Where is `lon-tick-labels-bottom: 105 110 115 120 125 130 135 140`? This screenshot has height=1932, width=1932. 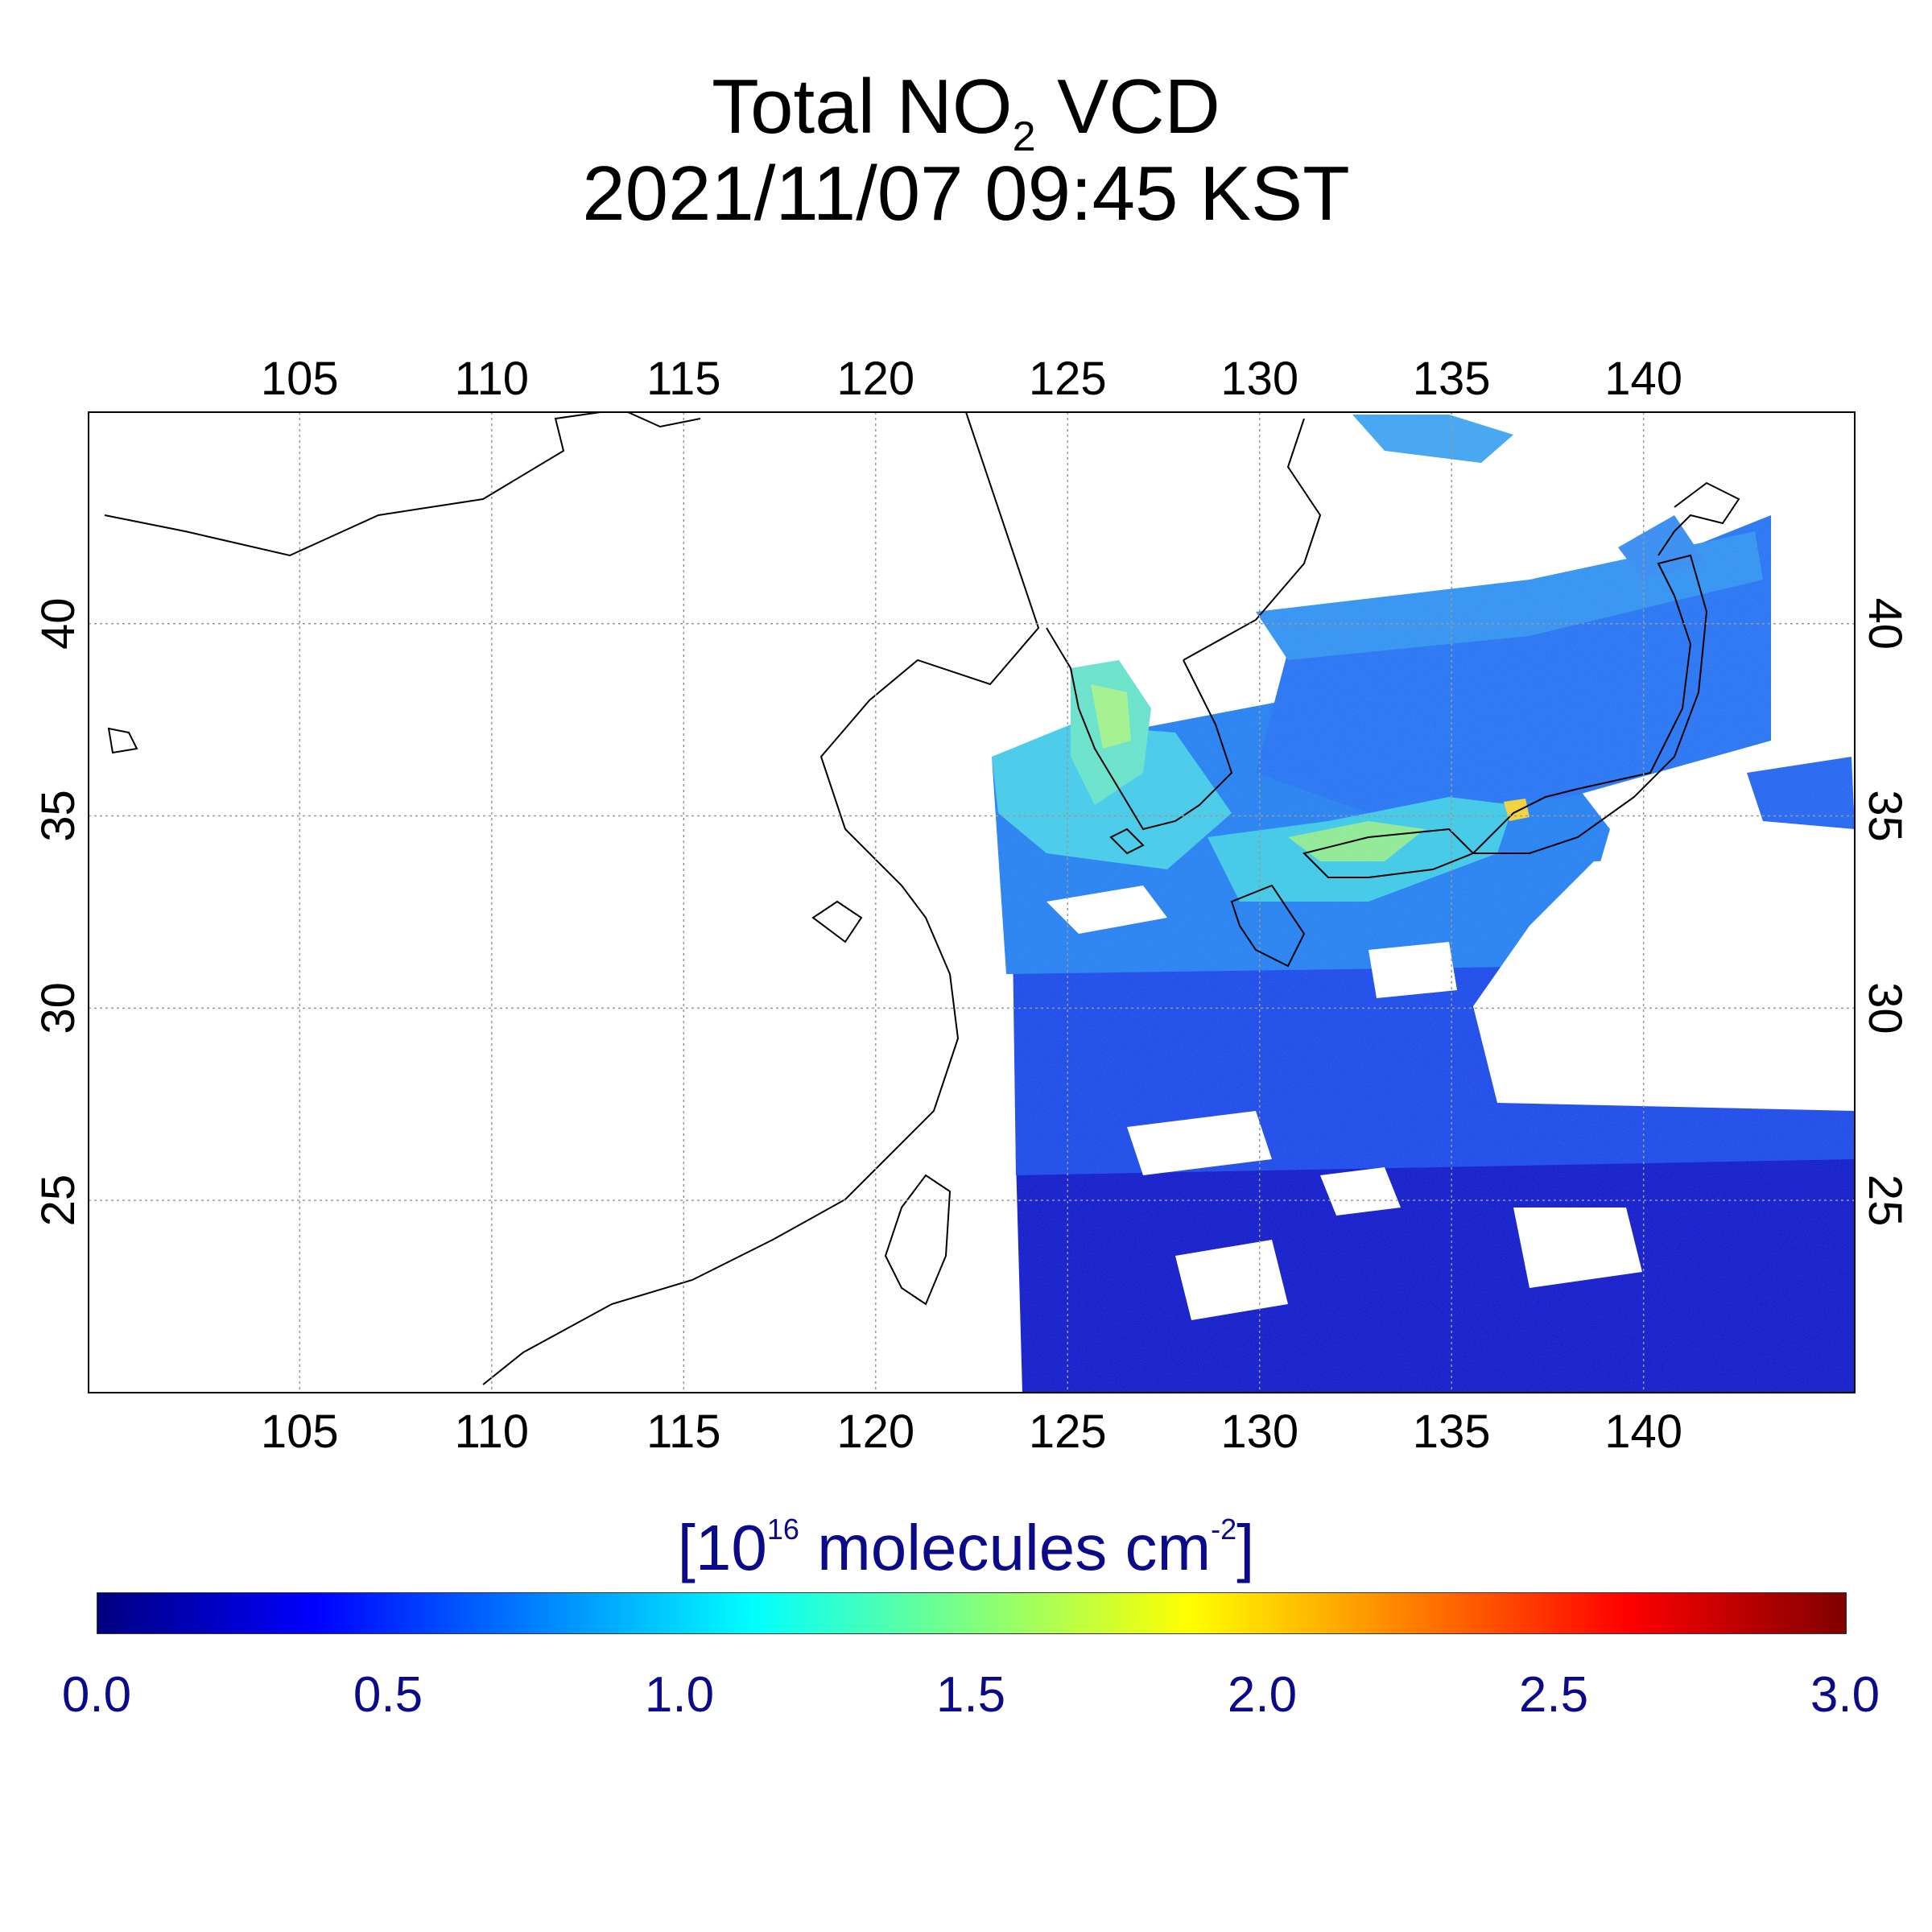 lon-tick-labels-bottom: 105 110 115 120 125 130 135 140 is located at coordinates (971, 1427).